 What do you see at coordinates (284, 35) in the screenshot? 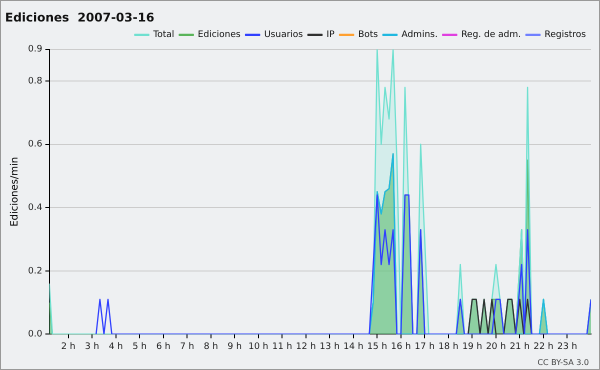
I see `legend-label: Usuarios` at bounding box center [284, 35].